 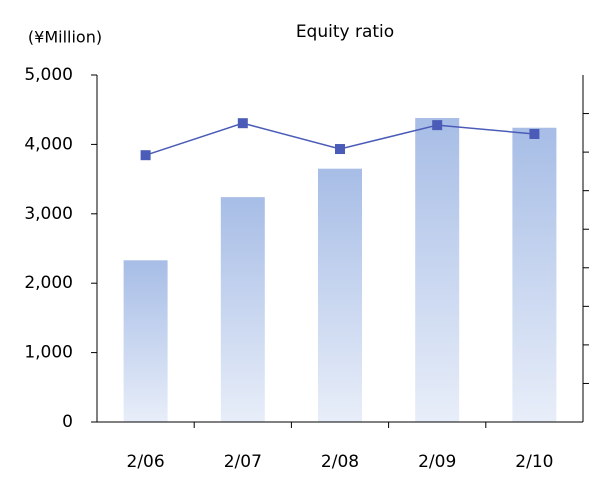 What do you see at coordinates (48, 283) in the screenshot?
I see `y-tick-label: 2,000` at bounding box center [48, 283].